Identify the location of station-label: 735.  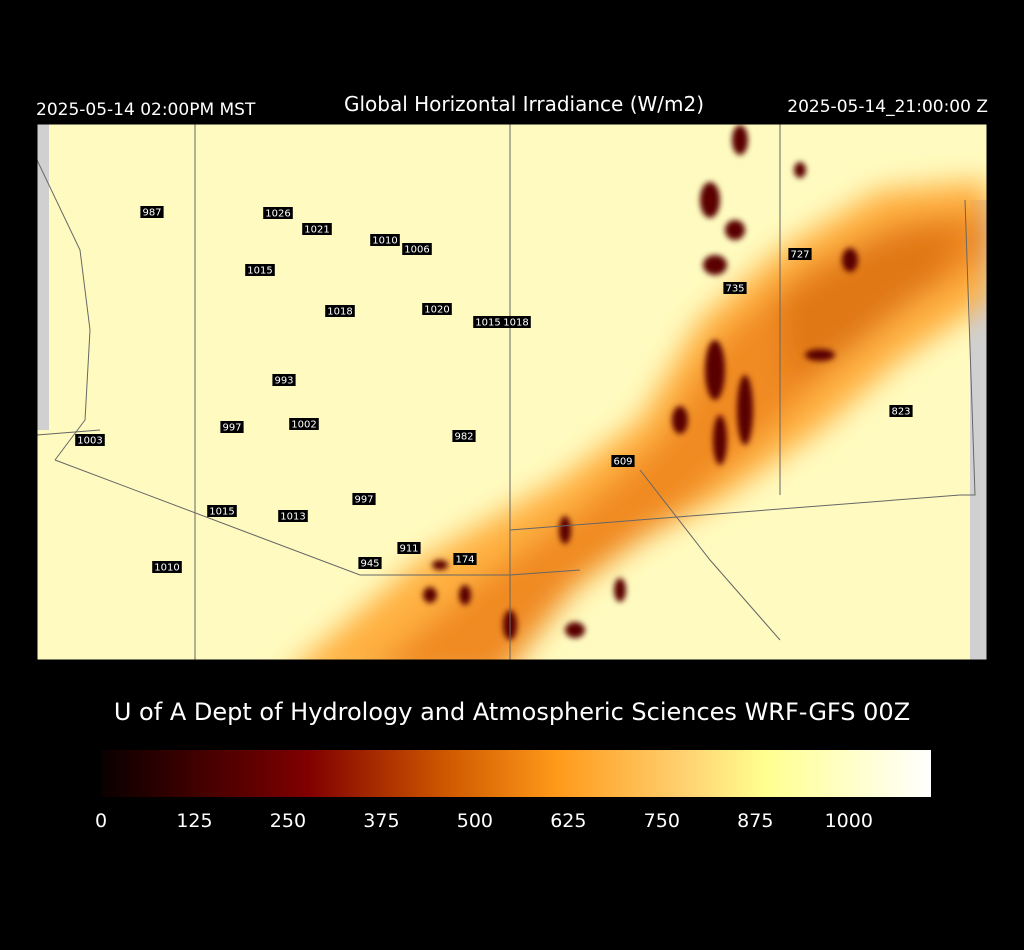
(734, 289).